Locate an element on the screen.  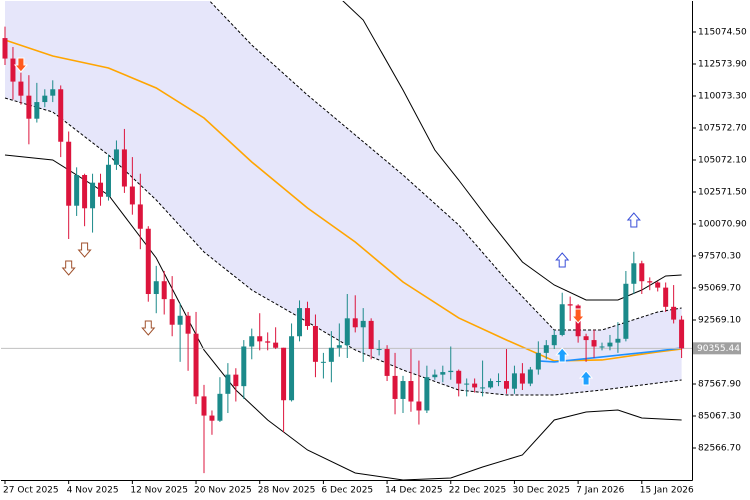
x-tick-label: 22 Dec 2025 is located at coordinates (478, 491).